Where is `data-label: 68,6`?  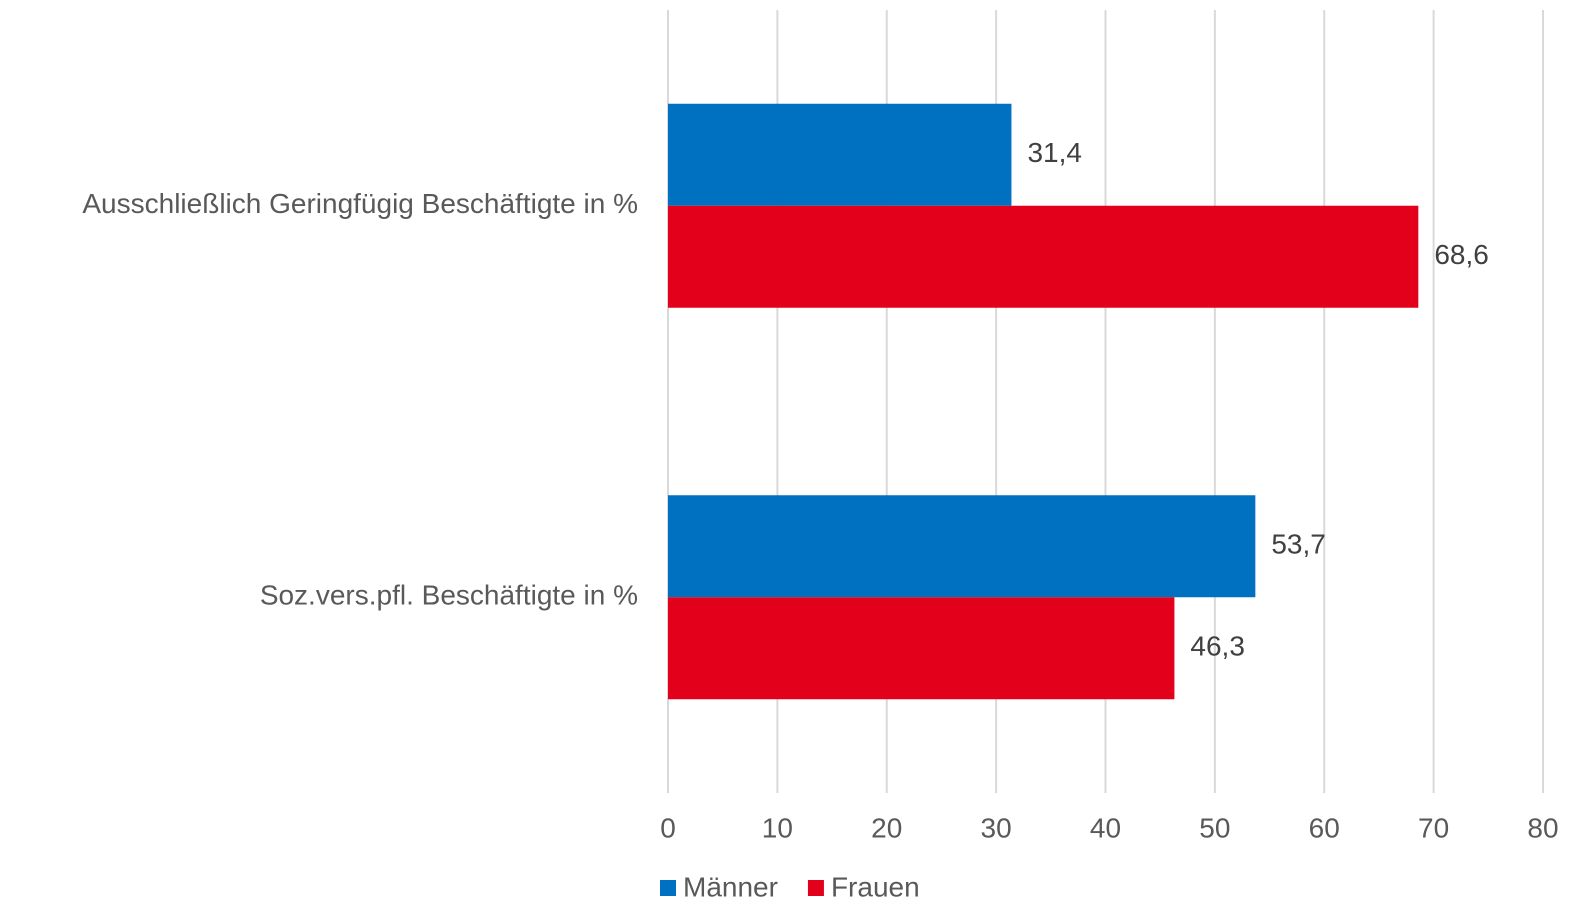
data-label: 68,6 is located at coordinates (1461, 254).